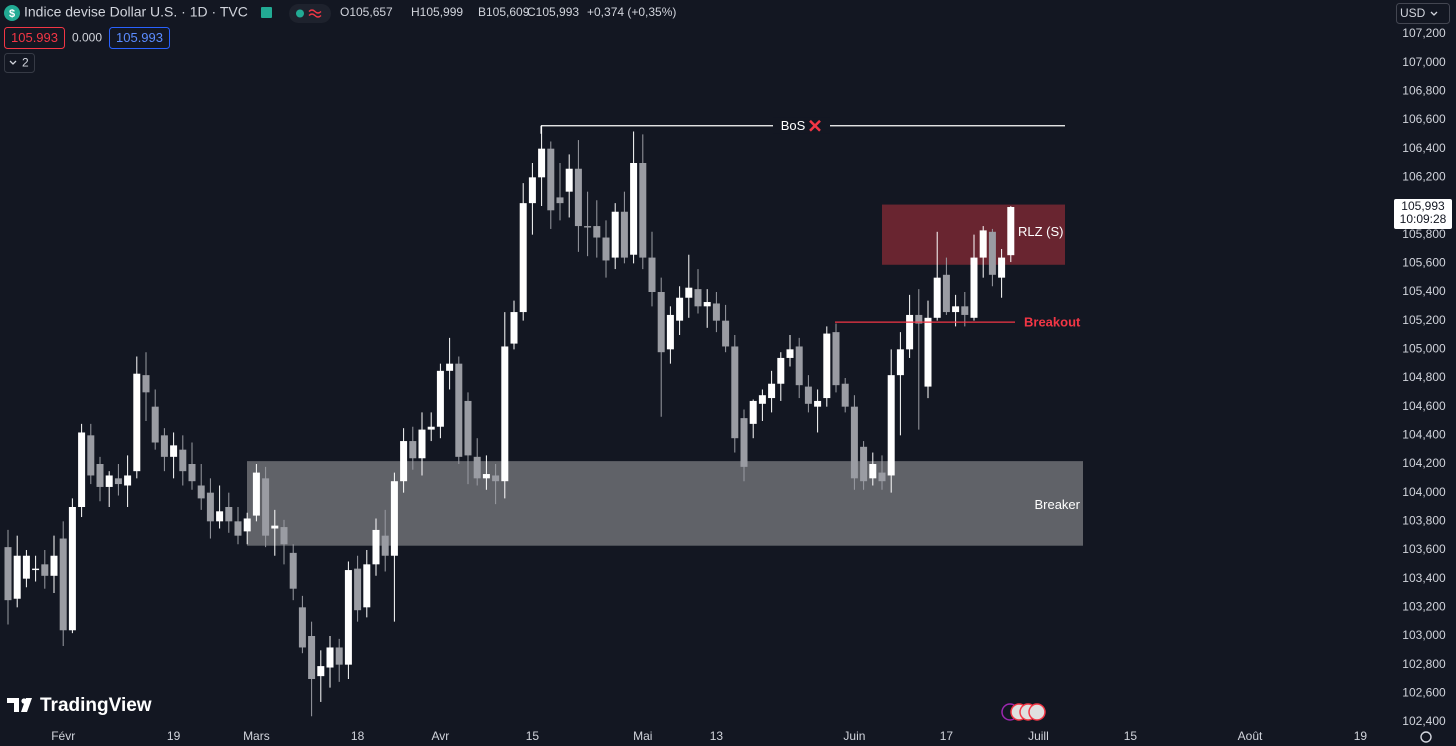 The width and height of the screenshot is (1456, 746). Describe the element at coordinates (553, 12) in the screenshot. I see `ohlc-close: C105,993` at that location.